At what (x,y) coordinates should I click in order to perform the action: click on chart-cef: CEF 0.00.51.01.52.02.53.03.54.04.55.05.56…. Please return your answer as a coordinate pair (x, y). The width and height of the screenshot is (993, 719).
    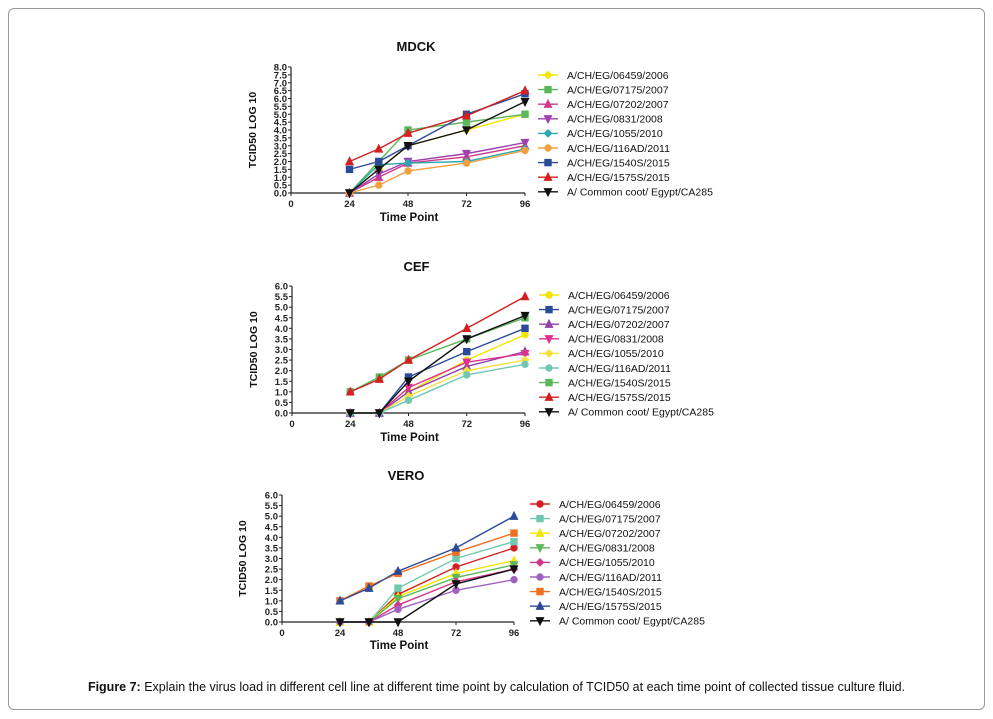
    Looking at the image, I should click on (481, 351).